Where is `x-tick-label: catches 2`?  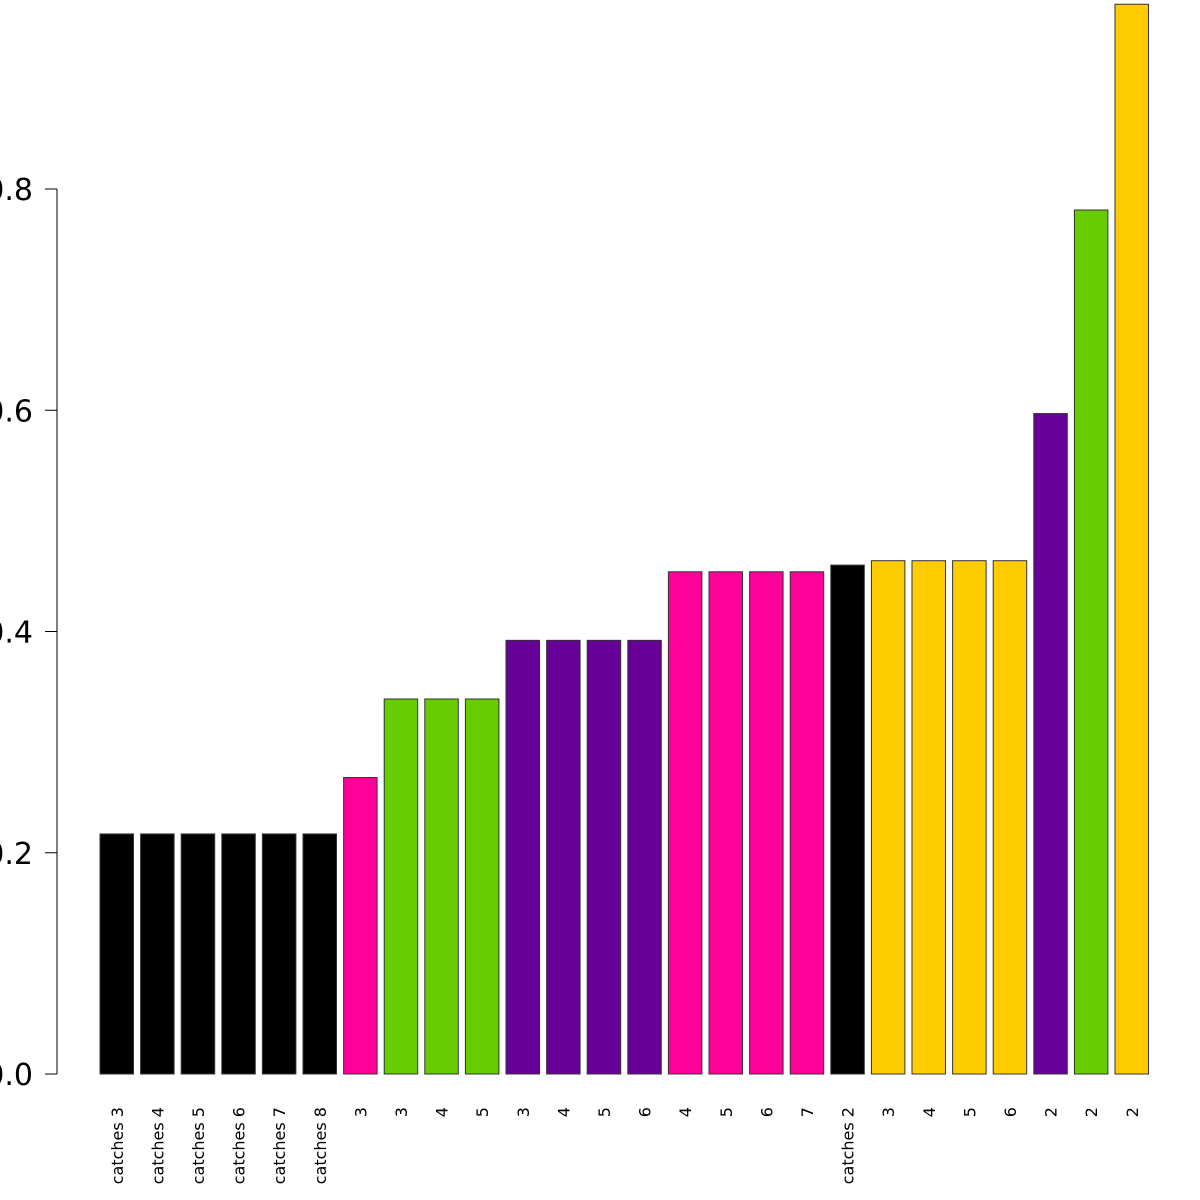 x-tick-label: catches 2 is located at coordinates (848, 1145).